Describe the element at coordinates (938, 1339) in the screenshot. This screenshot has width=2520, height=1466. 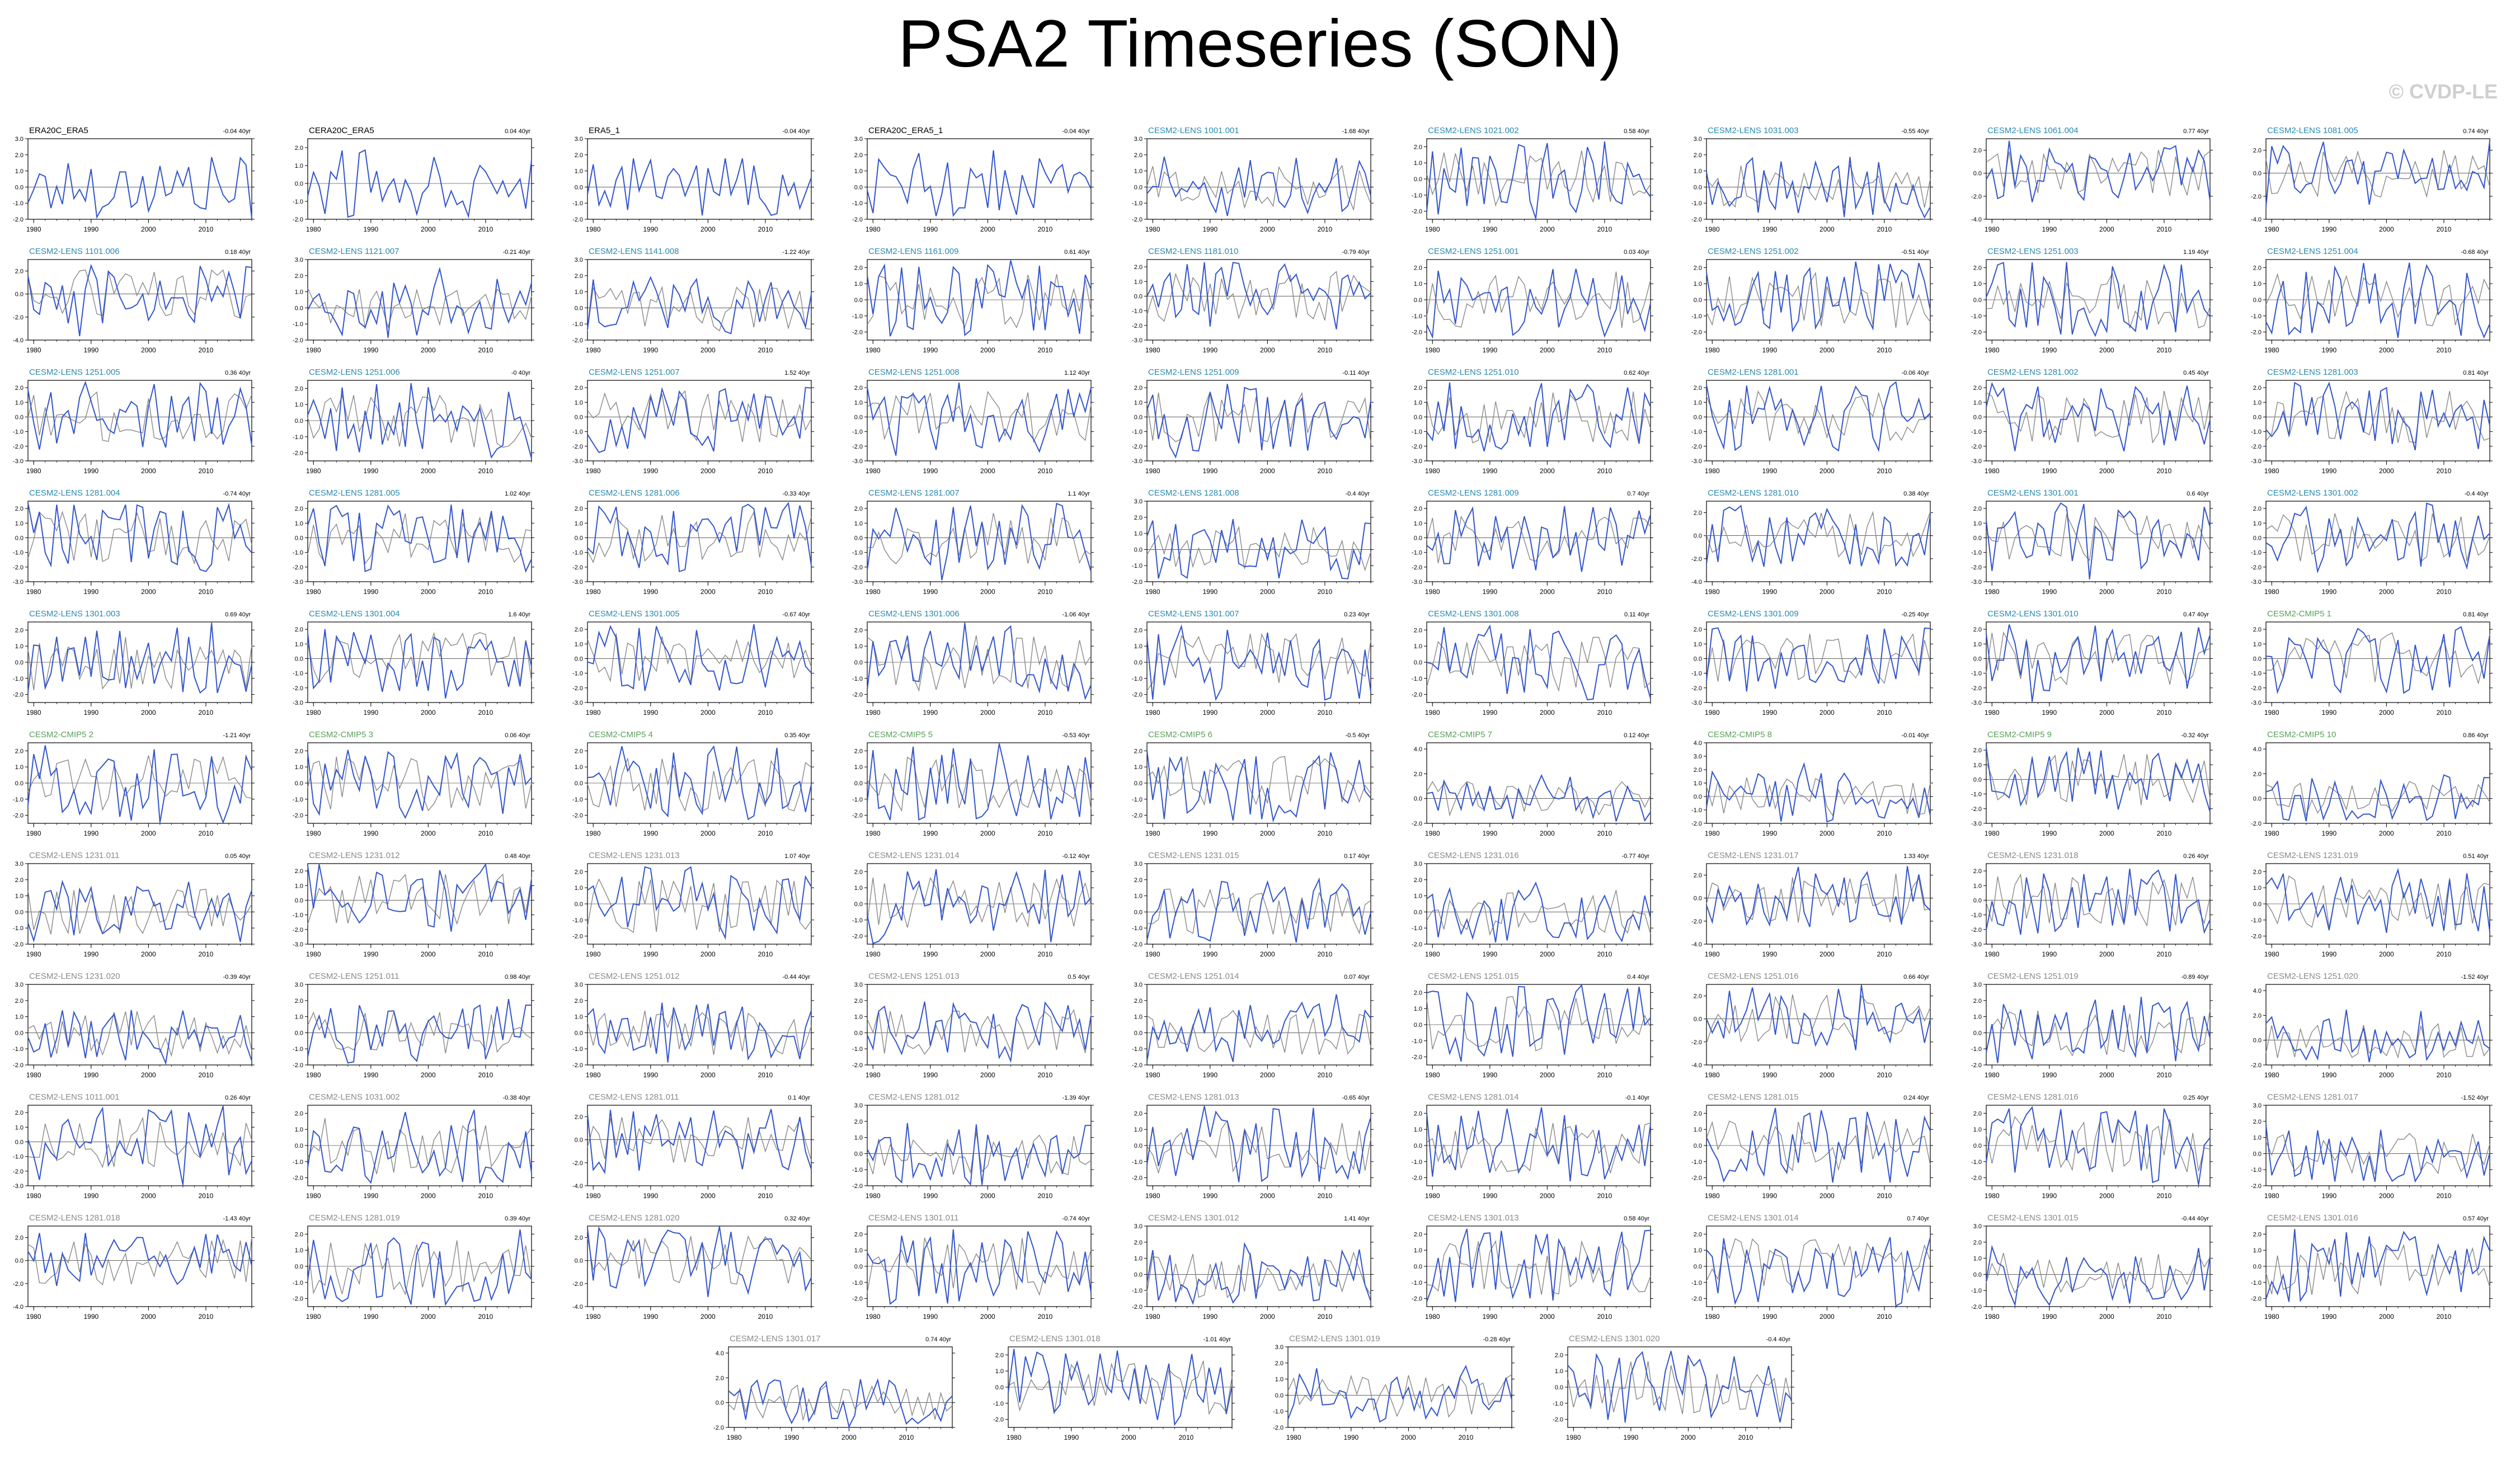
I see `panel-trend-label: 0.74 40yr` at that location.